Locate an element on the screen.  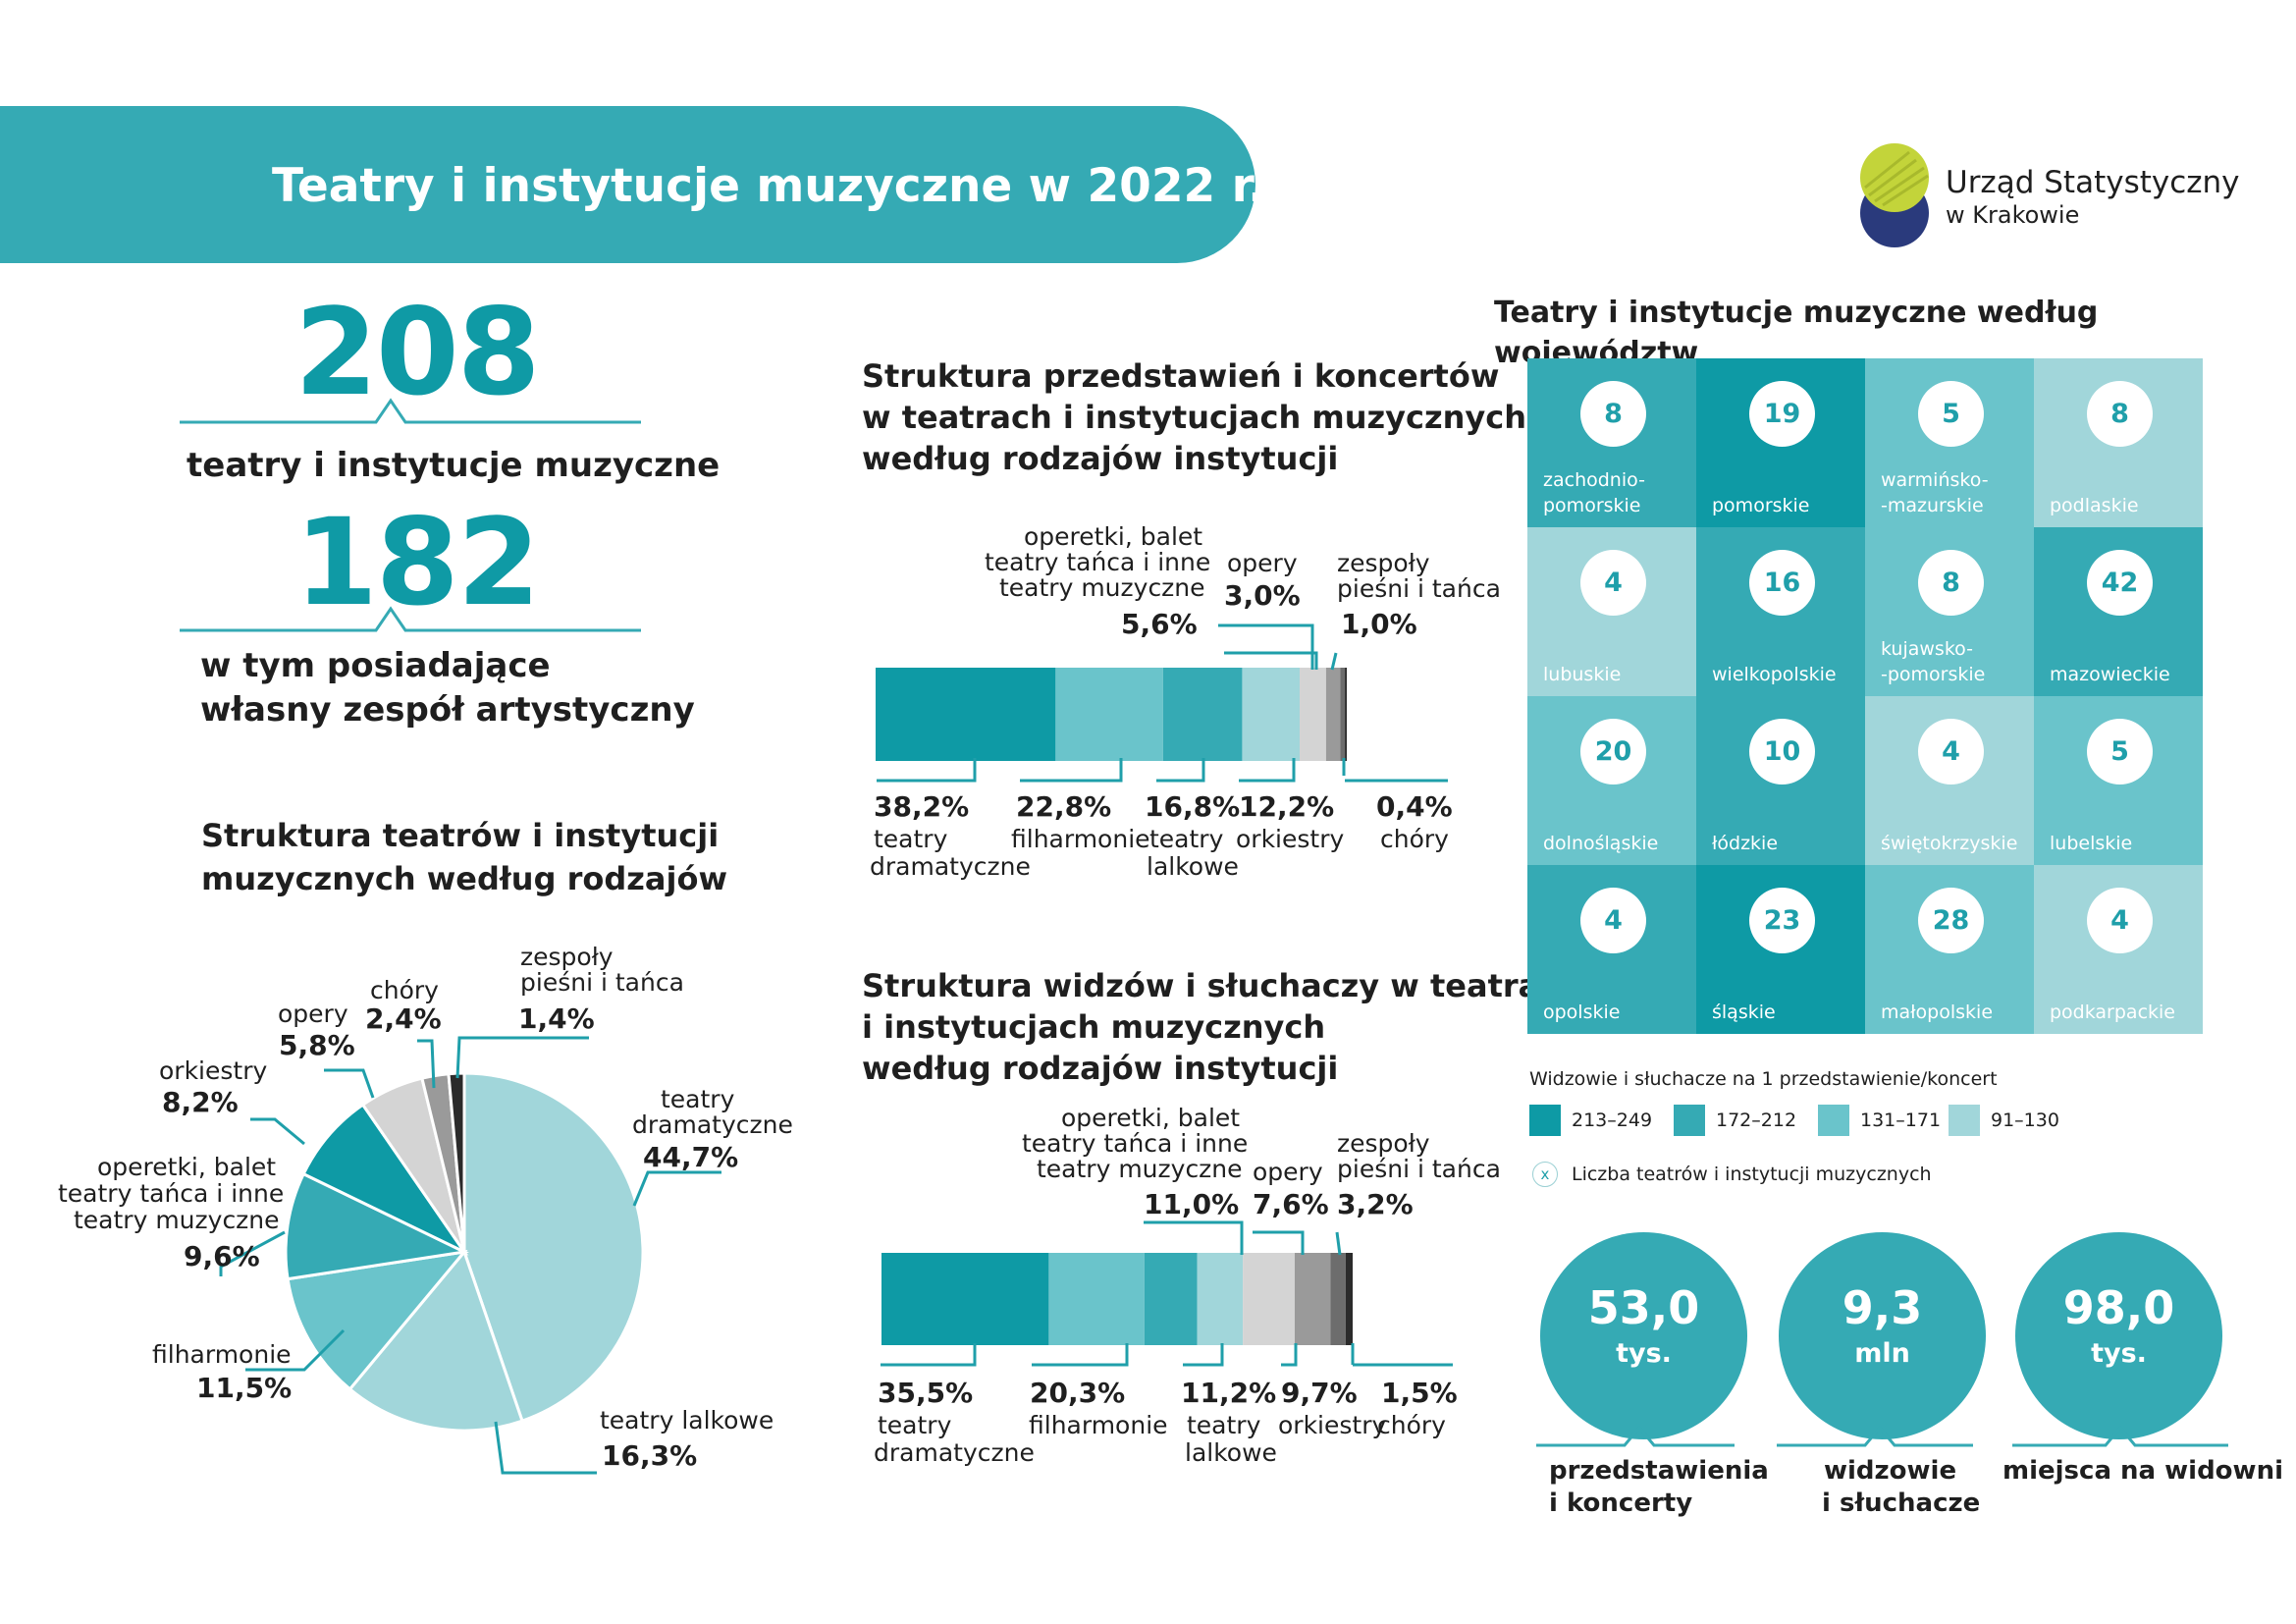
badge-legend-text: Liczba teatrów i instytucji muzycznych is located at coordinates (1752, 1174).